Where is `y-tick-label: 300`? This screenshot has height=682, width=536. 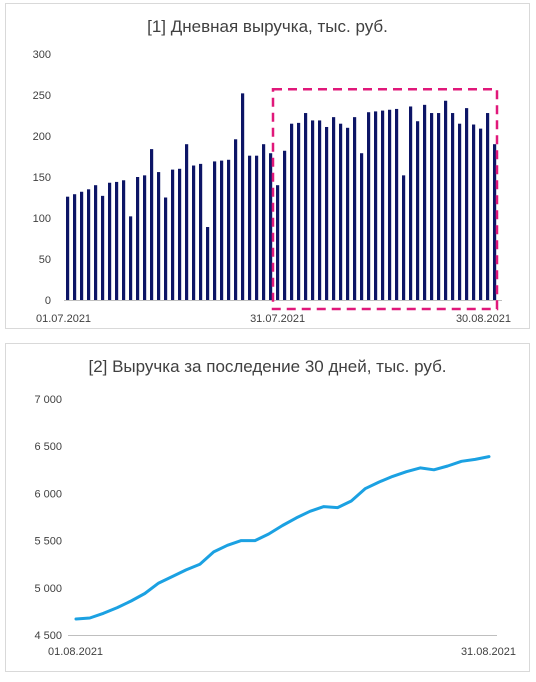 y-tick-label: 300 is located at coordinates (42, 55).